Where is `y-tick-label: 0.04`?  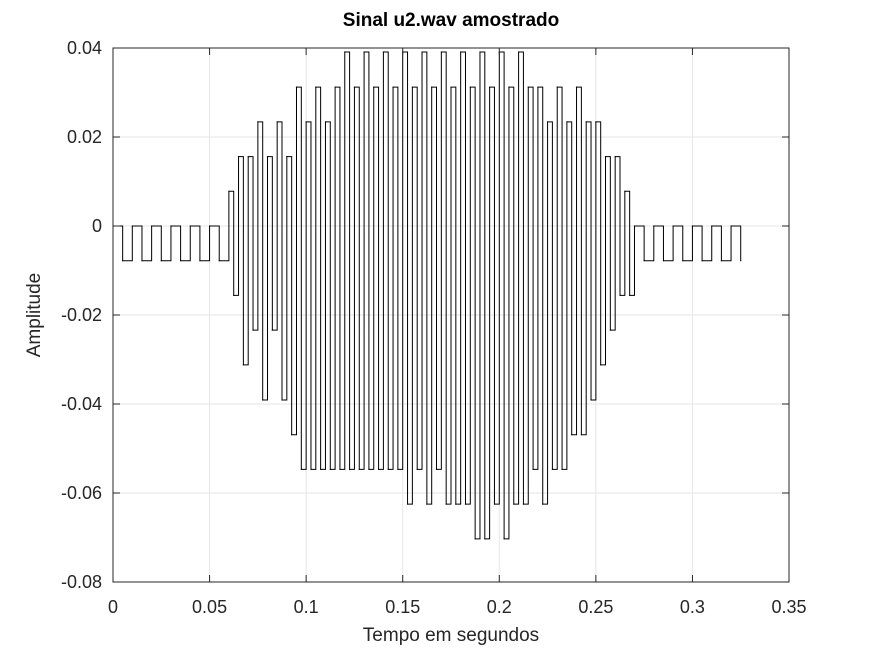
y-tick-label: 0.04 is located at coordinates (84, 48).